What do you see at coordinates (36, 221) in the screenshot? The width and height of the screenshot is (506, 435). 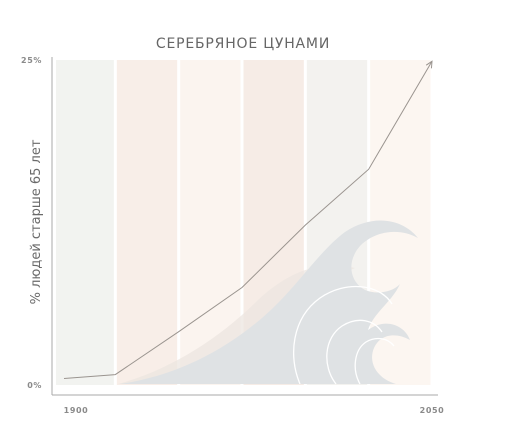 I see `y-axis-label: % людей старше 65 лет` at bounding box center [36, 221].